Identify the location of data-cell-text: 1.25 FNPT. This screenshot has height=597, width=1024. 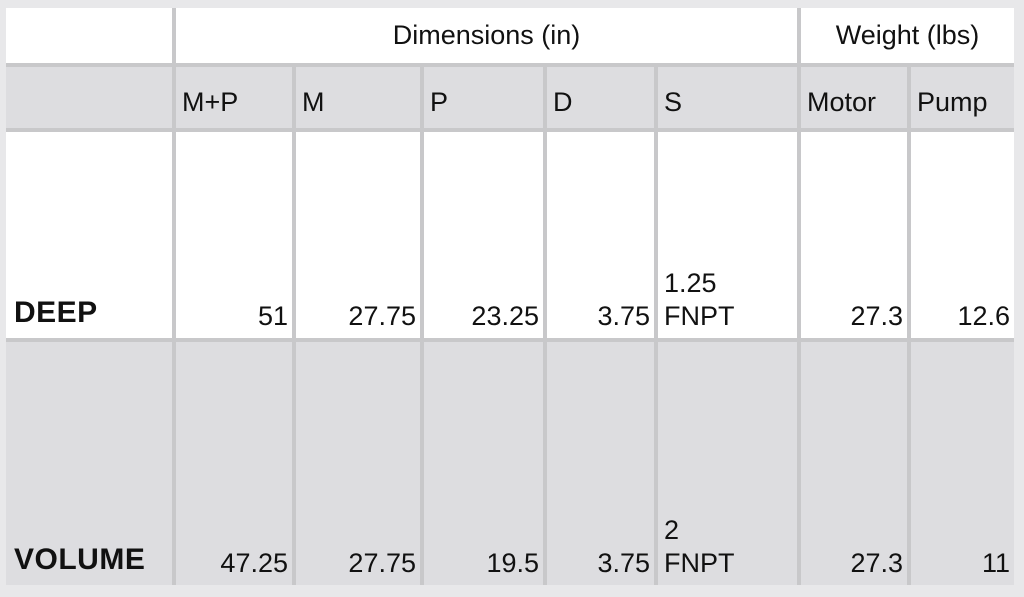
(699, 299).